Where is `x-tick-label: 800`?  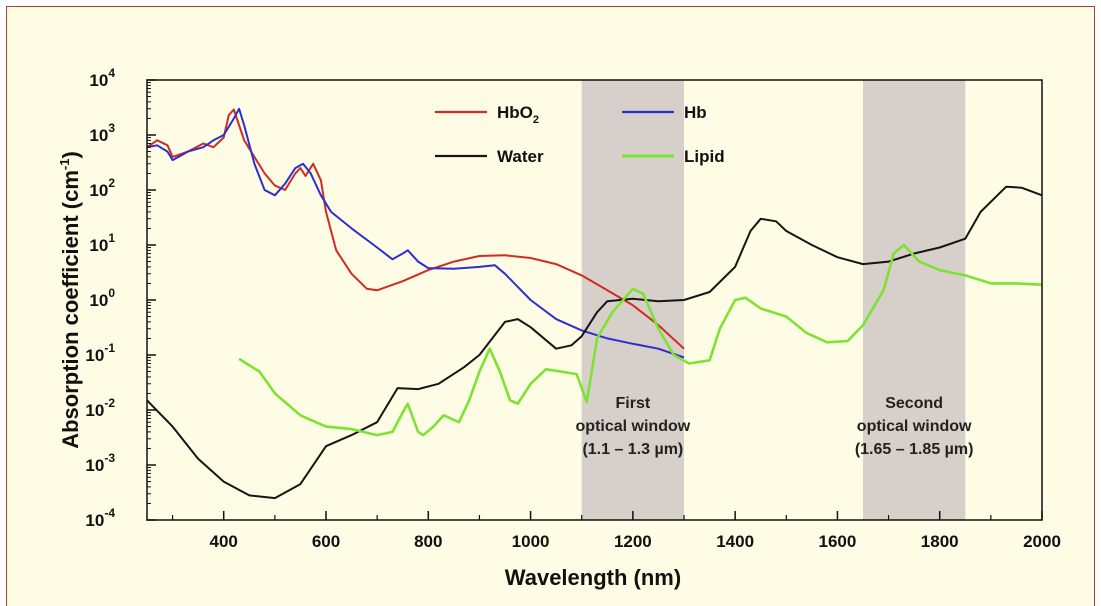
x-tick-label: 800 is located at coordinates (428, 541).